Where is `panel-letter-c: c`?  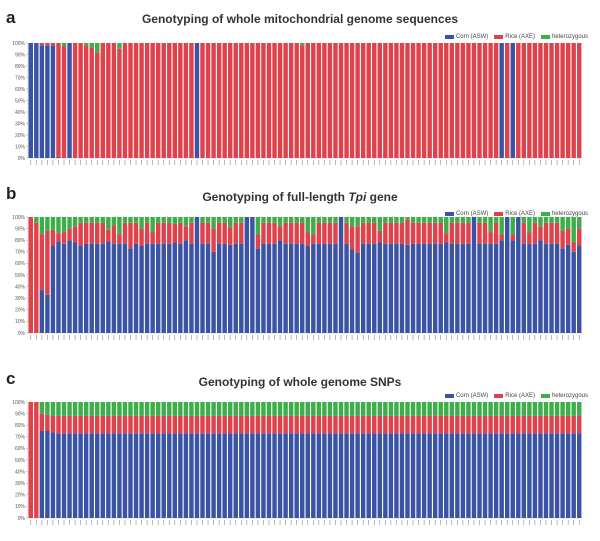
panel-letter-c: c is located at coordinates (11, 378).